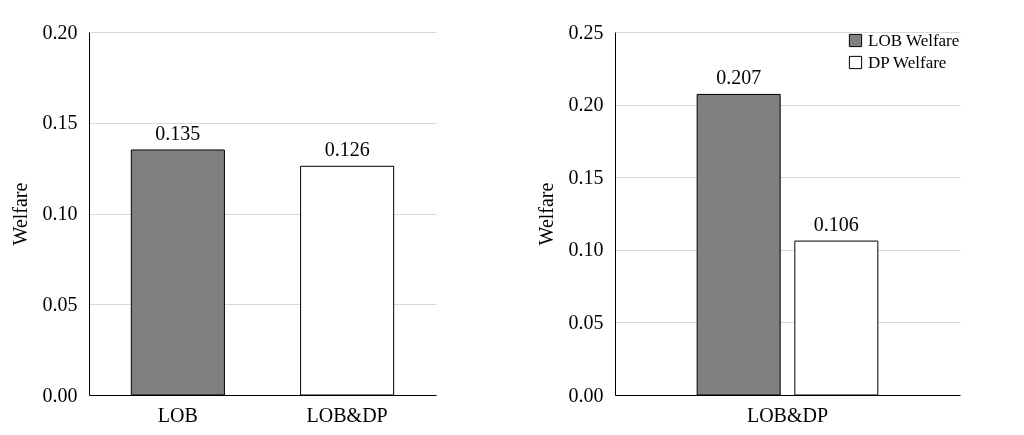  Describe the element at coordinates (347, 149) in the screenshot. I see `data-label: 0.126` at that location.